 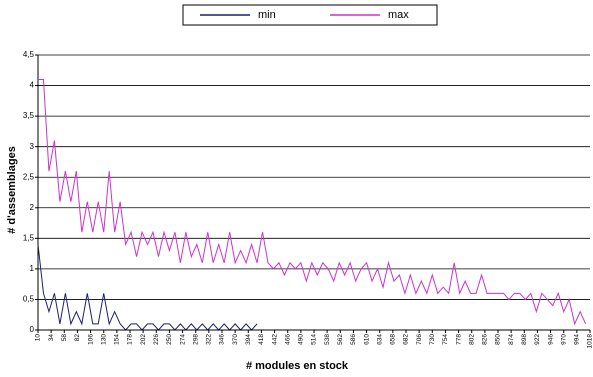 What do you see at coordinates (169, 339) in the screenshot?
I see `x-tick-label: 250` at bounding box center [169, 339].